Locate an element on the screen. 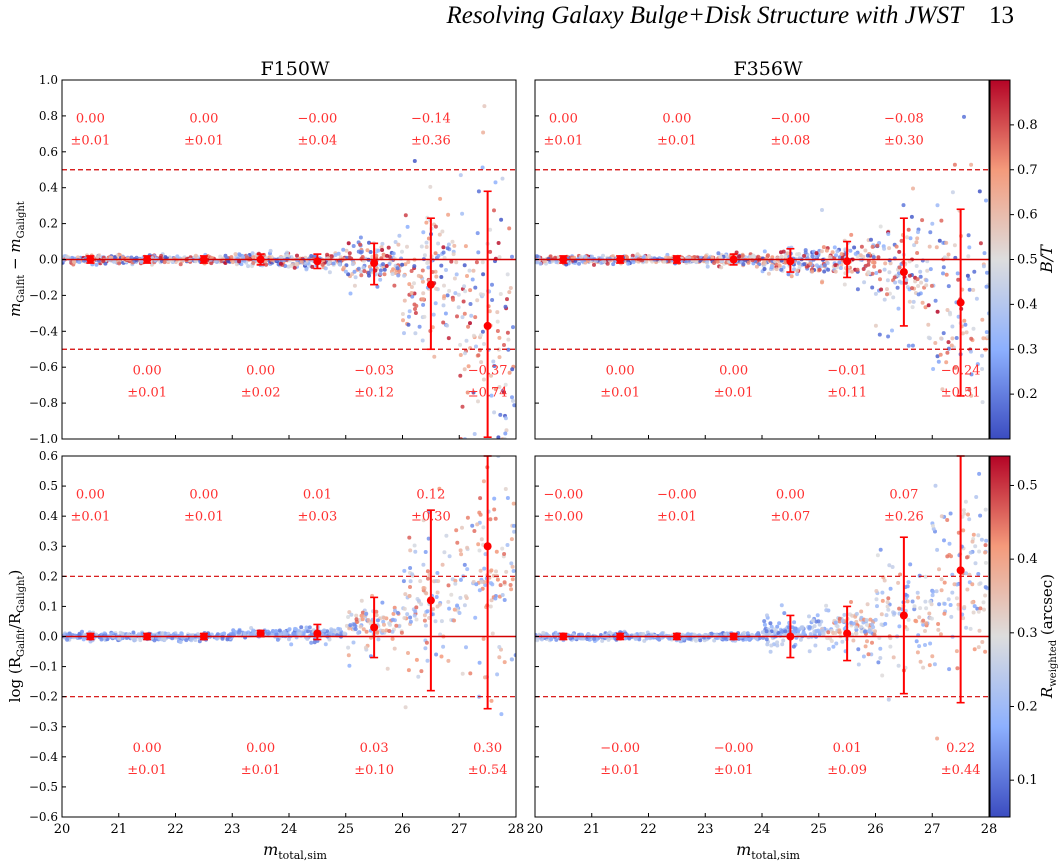 This screenshot has width=1064, height=863. ylabel-bottom-post: ) is located at coordinates (15, 573).